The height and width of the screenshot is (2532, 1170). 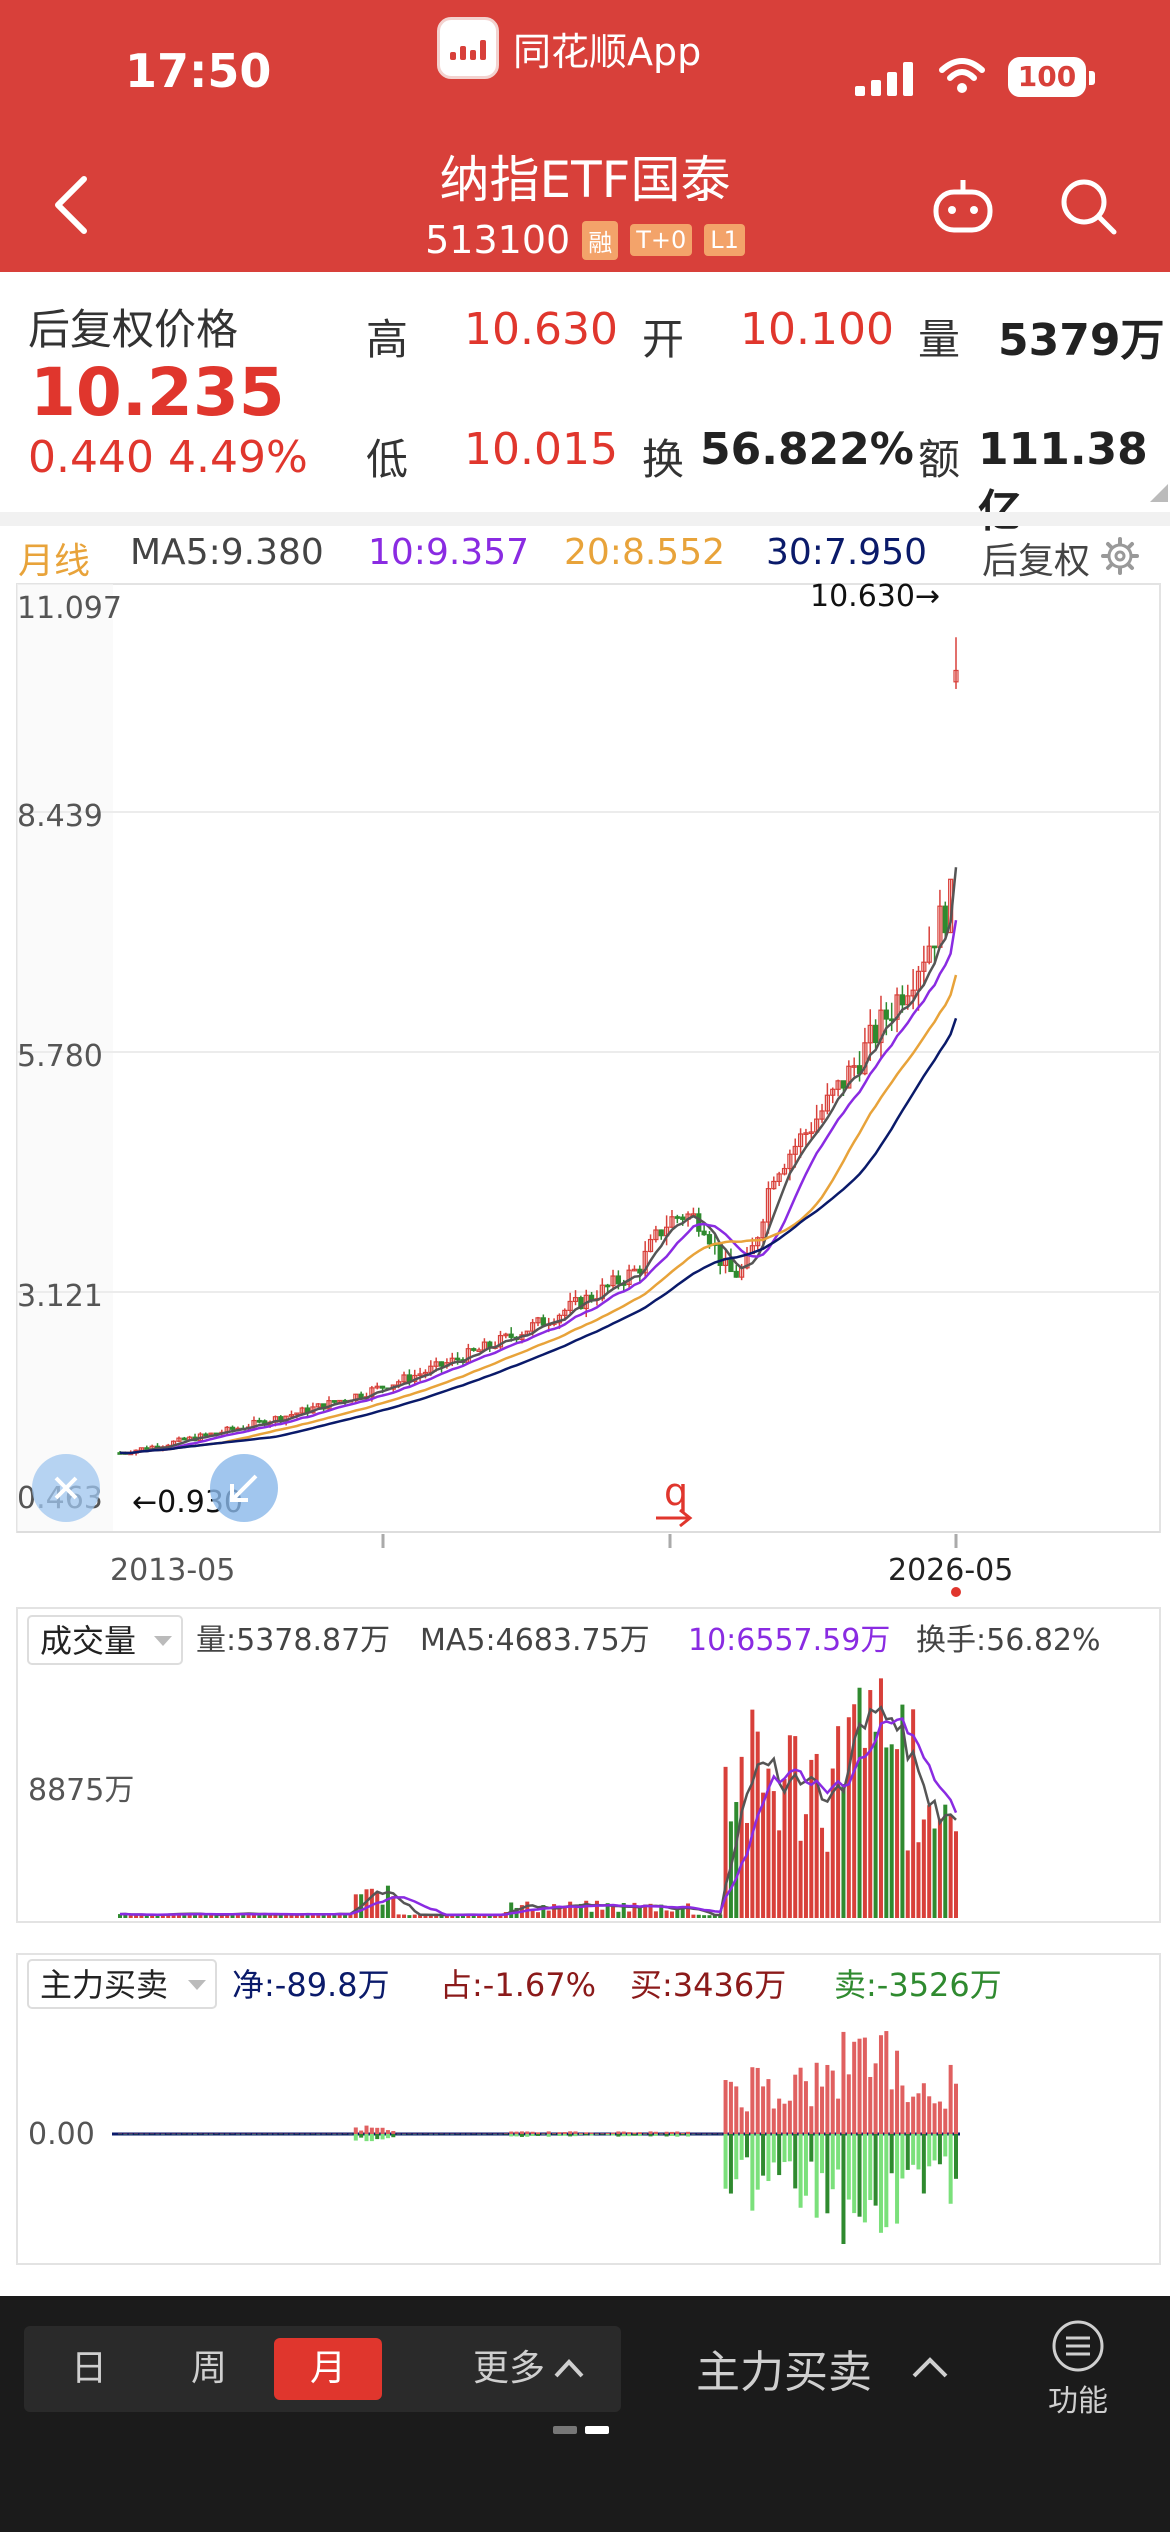 What do you see at coordinates (676, 1492) in the screenshot?
I see `nav-marker: q` at bounding box center [676, 1492].